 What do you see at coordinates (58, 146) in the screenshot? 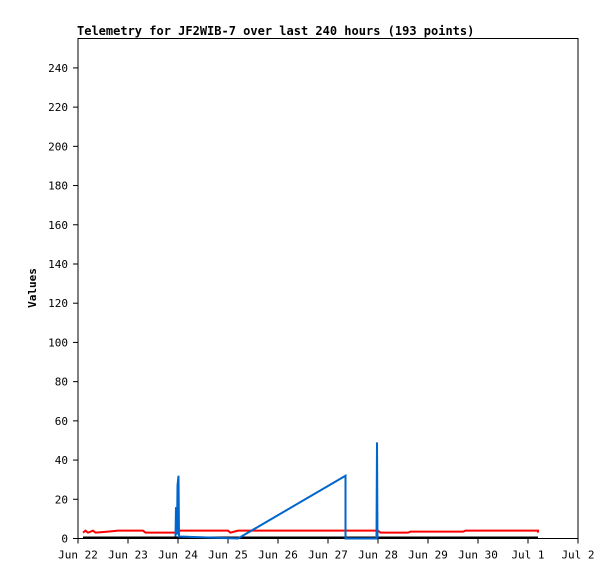
I see `y-tick-label: 200` at bounding box center [58, 146].